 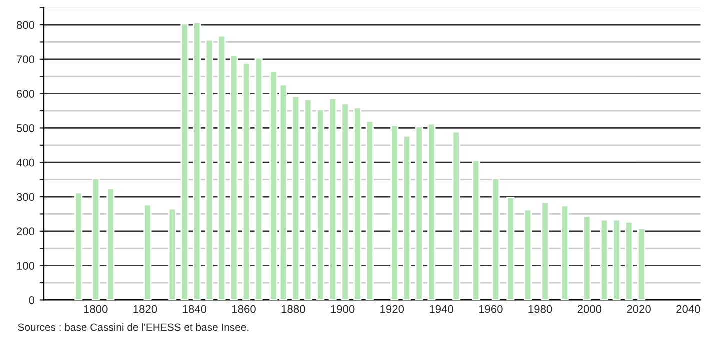 What do you see at coordinates (133, 327) in the screenshot?
I see `source-note: Sources : base Cassini de l'EHESS et base Insee.` at bounding box center [133, 327].